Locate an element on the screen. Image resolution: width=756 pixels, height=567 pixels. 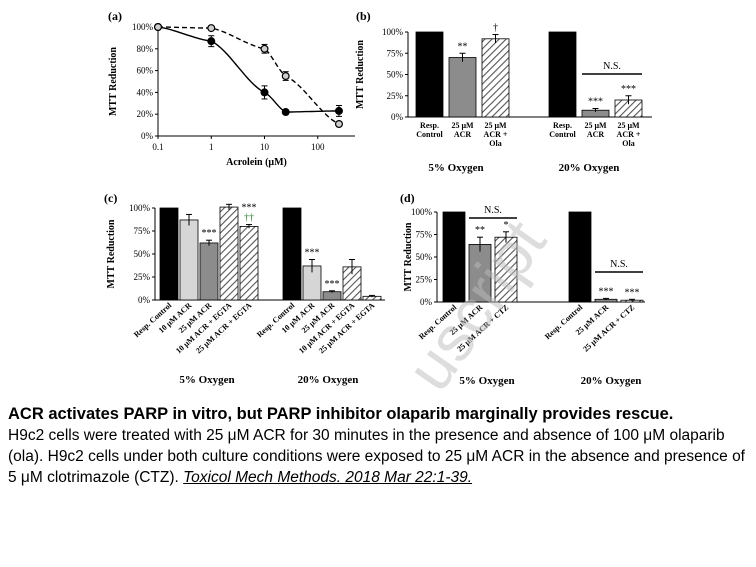
x-tick-label: 0.1 is located at coordinates (157, 147).